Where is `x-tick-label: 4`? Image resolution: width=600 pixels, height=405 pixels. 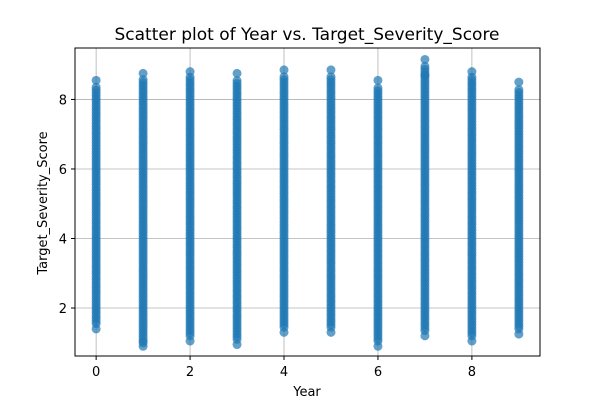 x-tick-label: 4 is located at coordinates (284, 372).